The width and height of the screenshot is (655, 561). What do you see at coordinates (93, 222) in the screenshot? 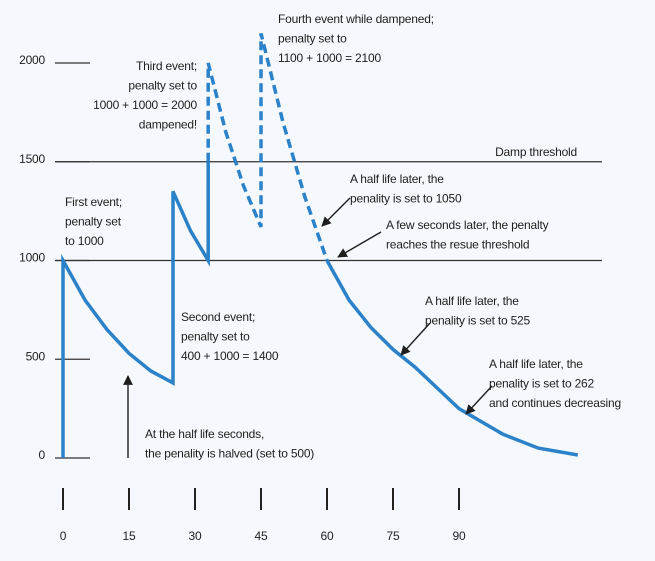
I see `annotation-line: penalty set` at bounding box center [93, 222].